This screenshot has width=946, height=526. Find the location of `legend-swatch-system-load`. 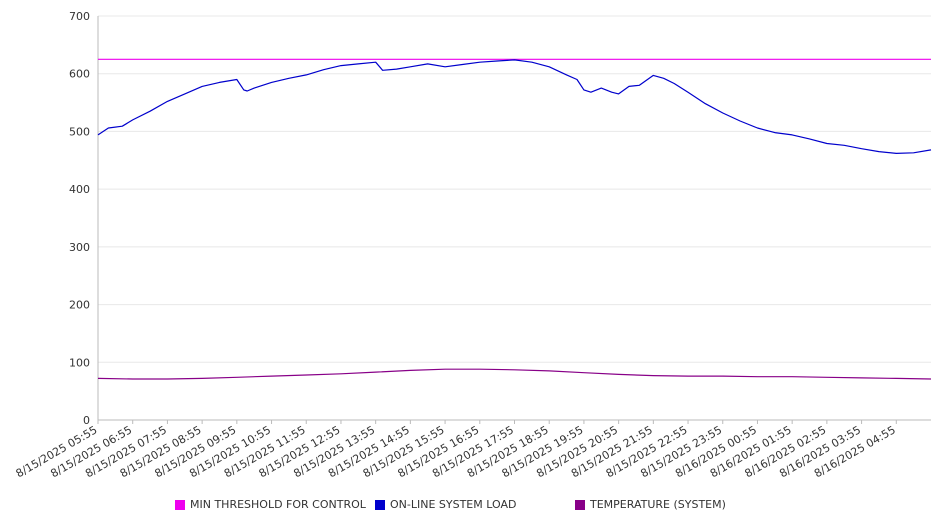

legend-swatch-system-load is located at coordinates (380, 504).